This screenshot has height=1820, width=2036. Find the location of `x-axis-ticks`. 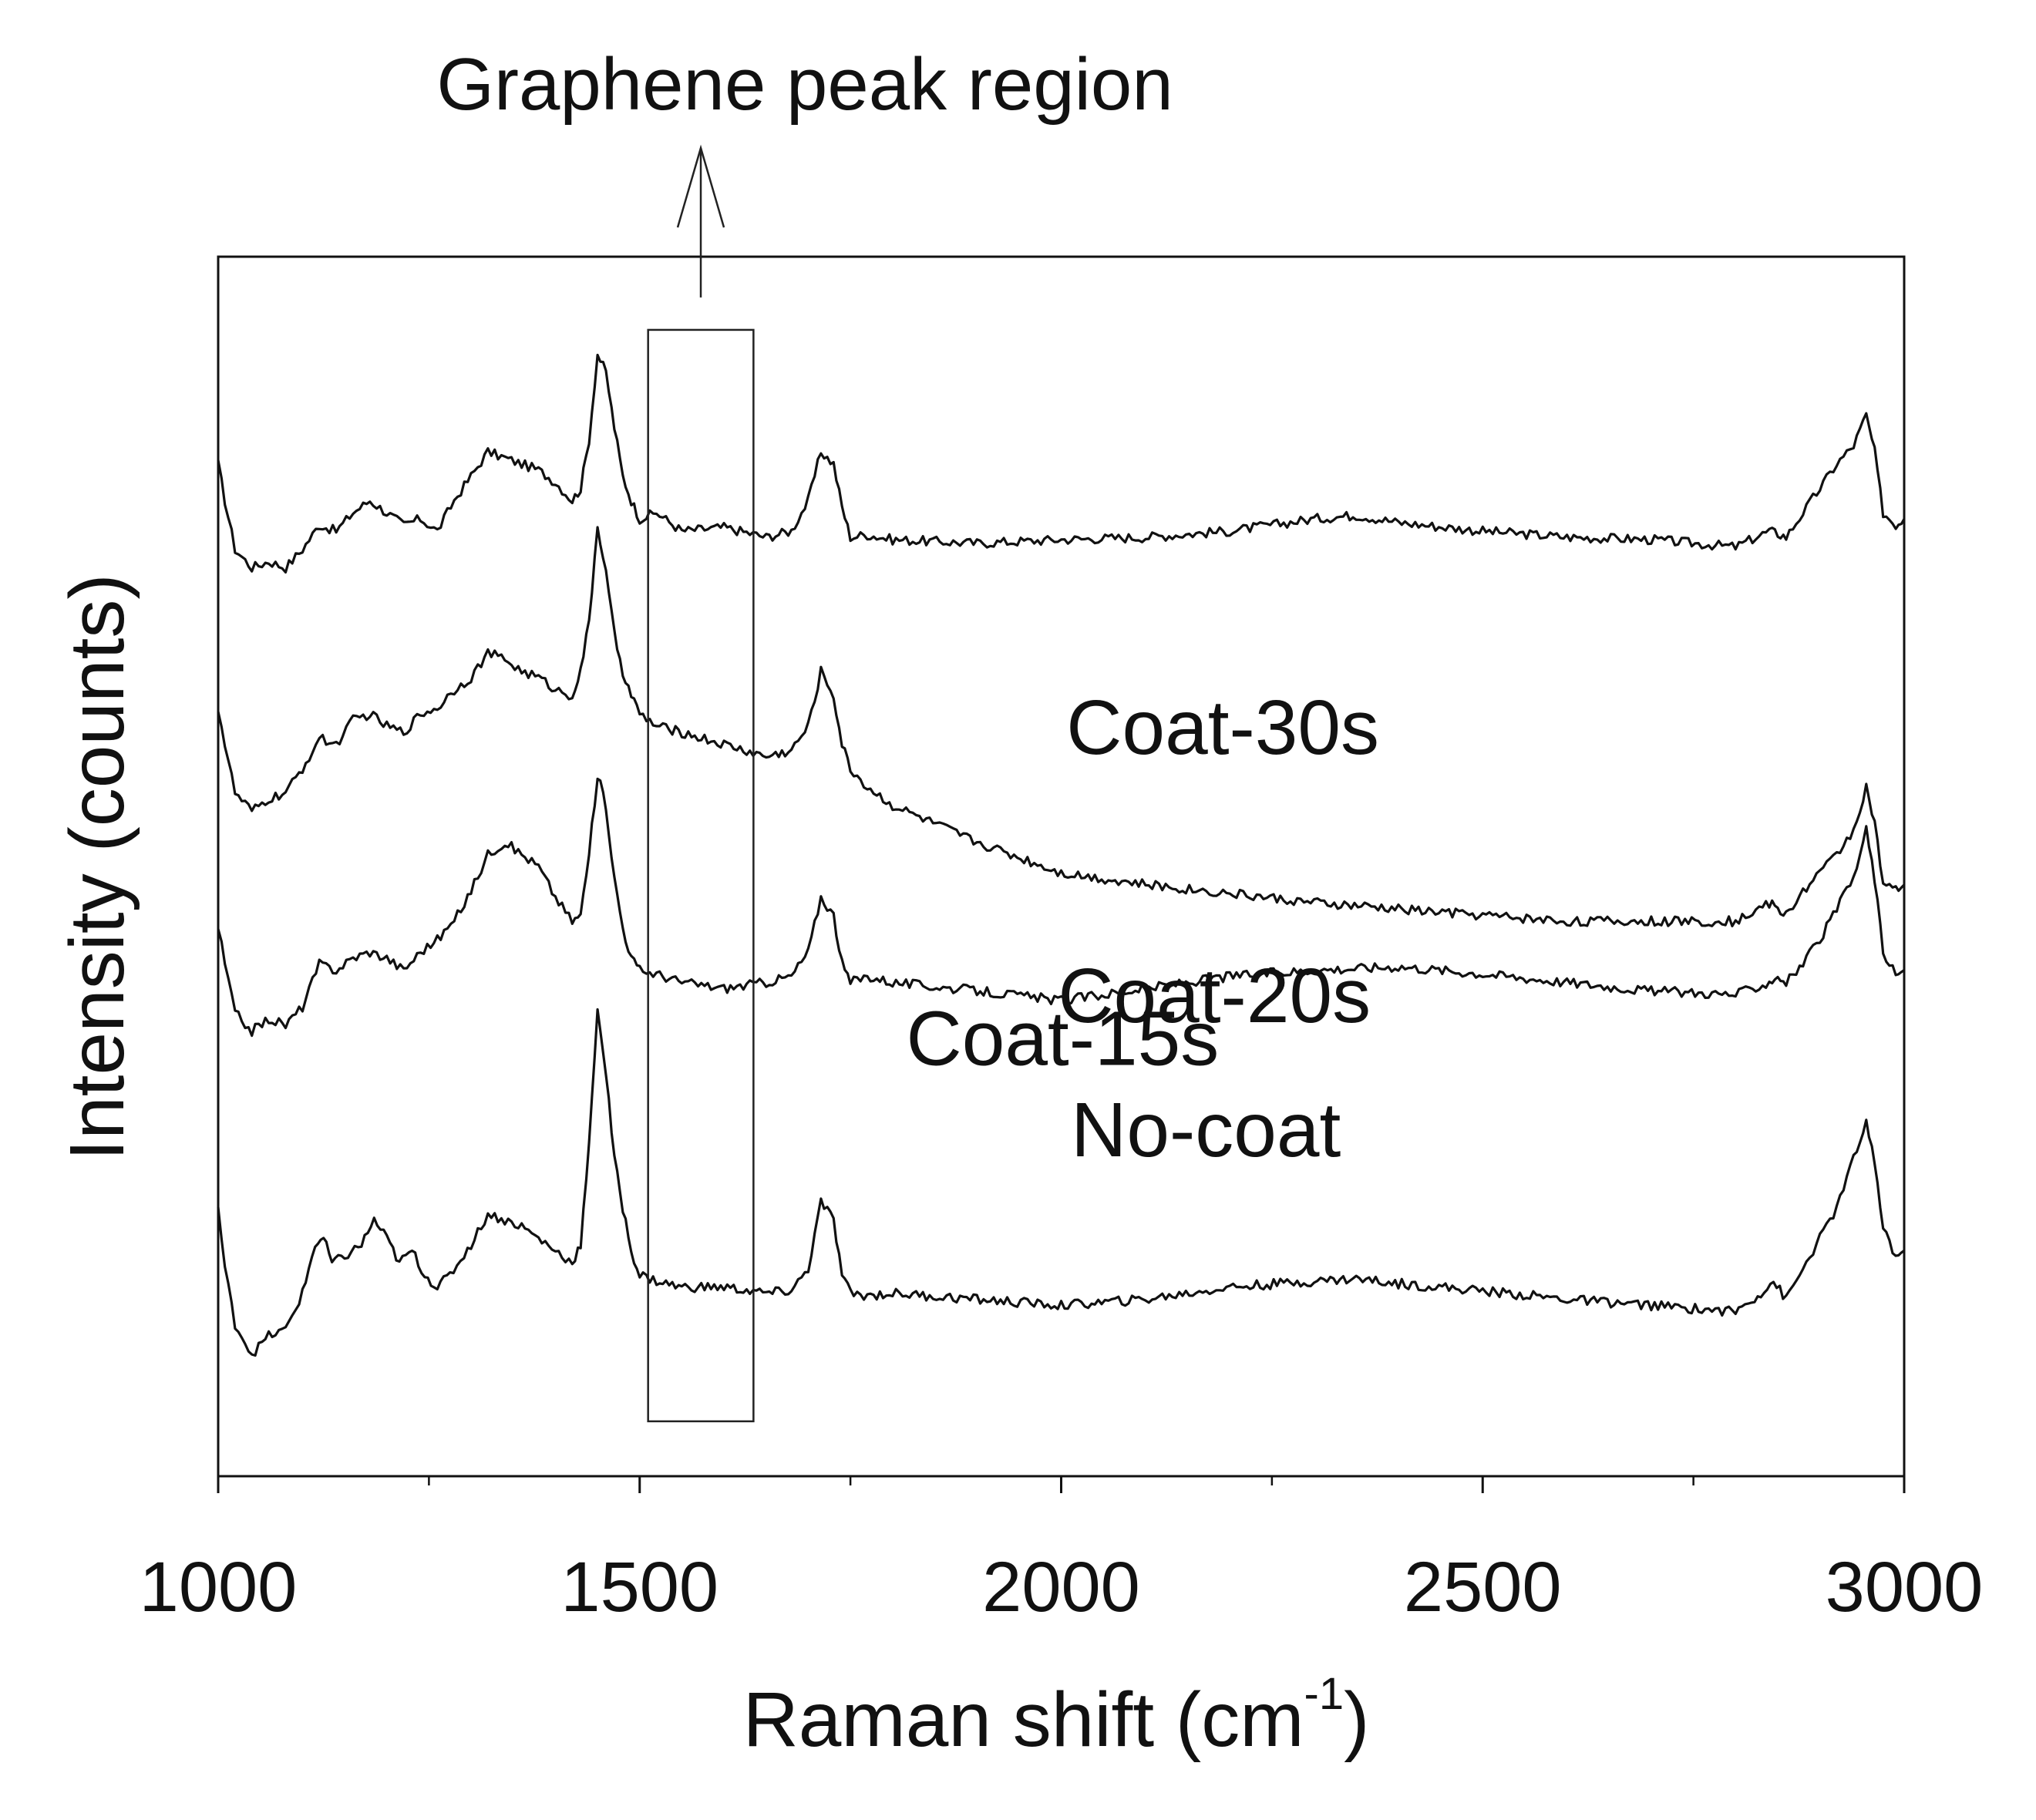

x-axis-ticks is located at coordinates (1061, 1485).